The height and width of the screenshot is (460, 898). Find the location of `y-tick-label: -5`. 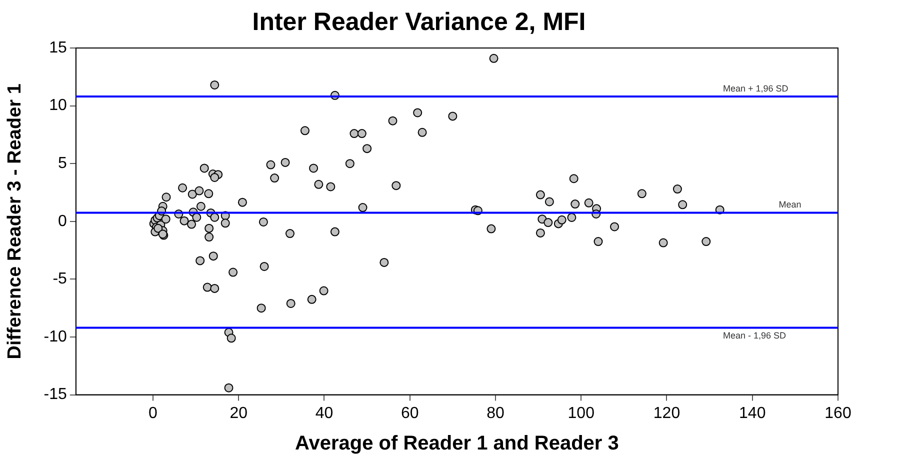

y-tick-label: -5 is located at coordinates (60, 279).